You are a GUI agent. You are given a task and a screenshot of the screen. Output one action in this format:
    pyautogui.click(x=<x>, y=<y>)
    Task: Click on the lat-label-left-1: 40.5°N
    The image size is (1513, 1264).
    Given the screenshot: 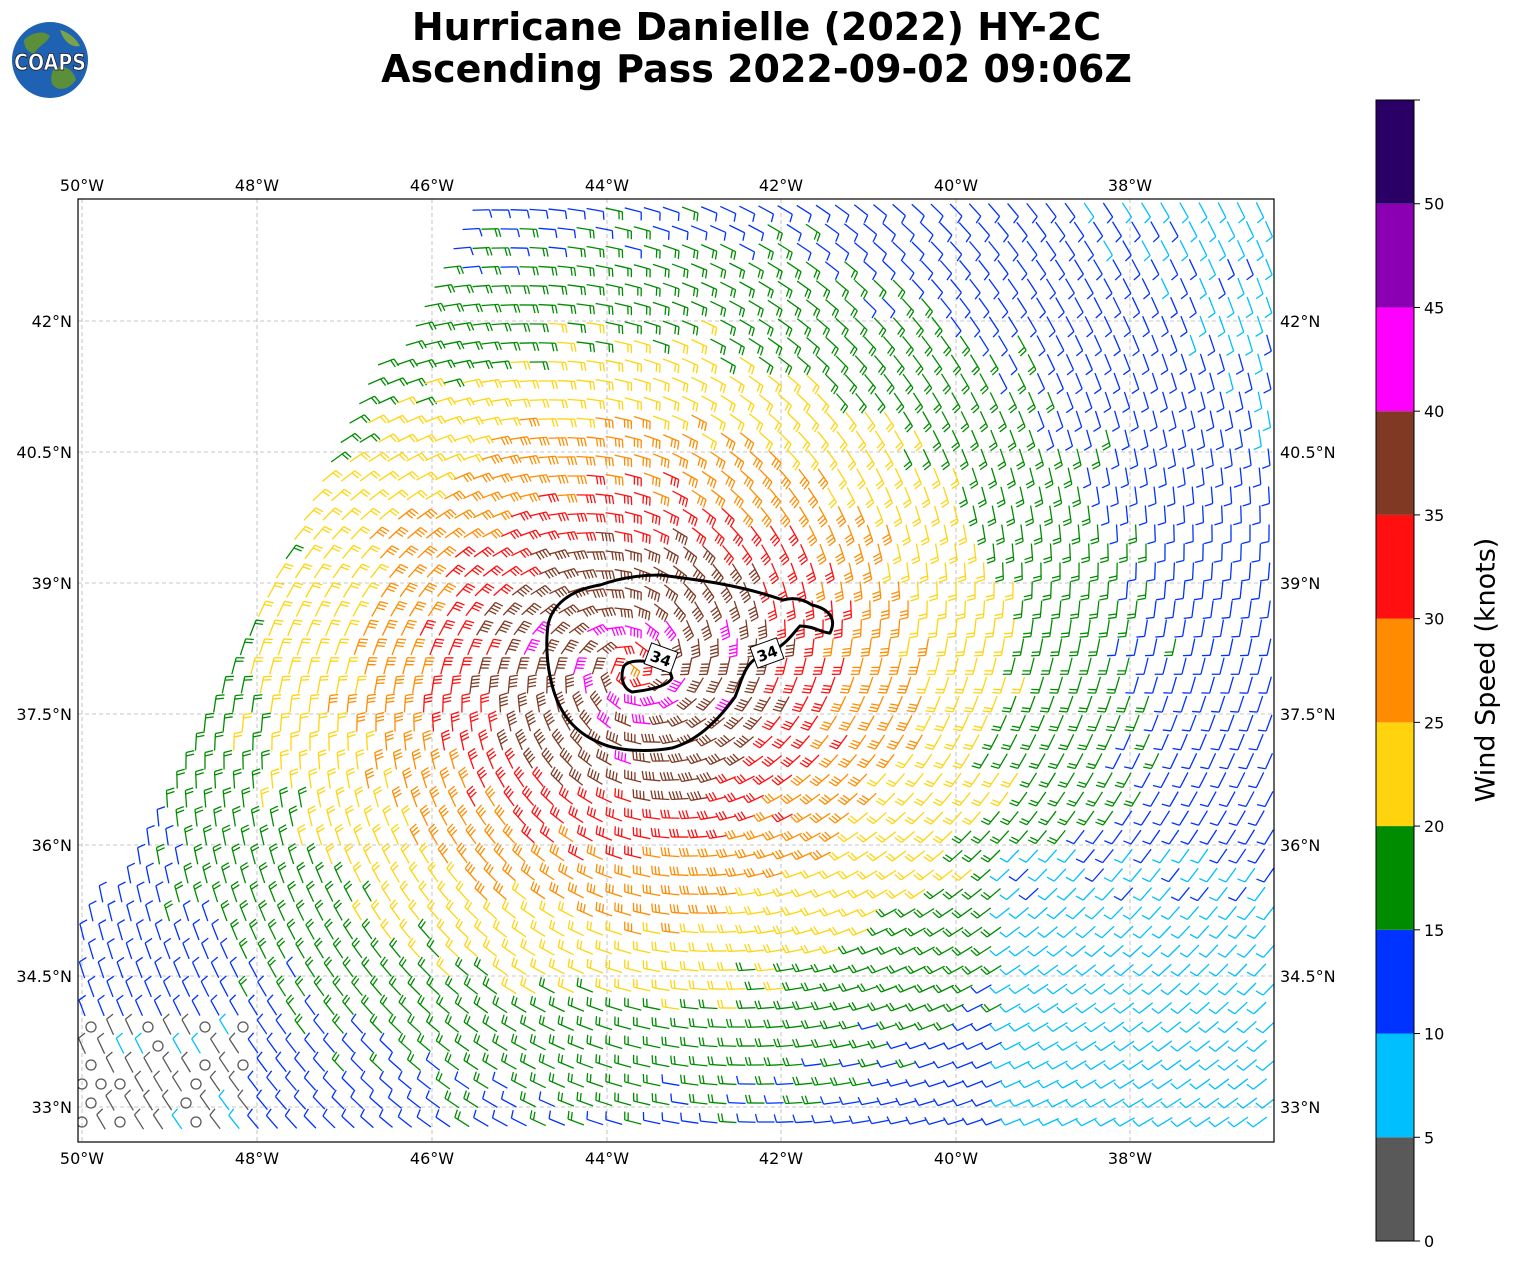 What is the action you would take?
    pyautogui.click(x=44, y=452)
    